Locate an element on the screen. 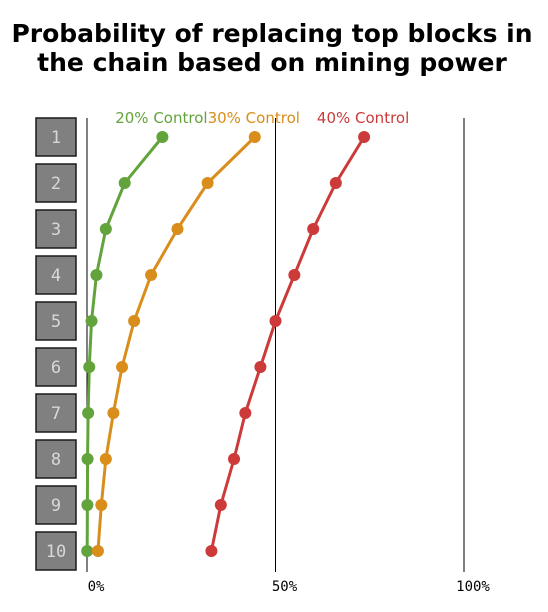  block-label-10: 10 is located at coordinates (56, 552).